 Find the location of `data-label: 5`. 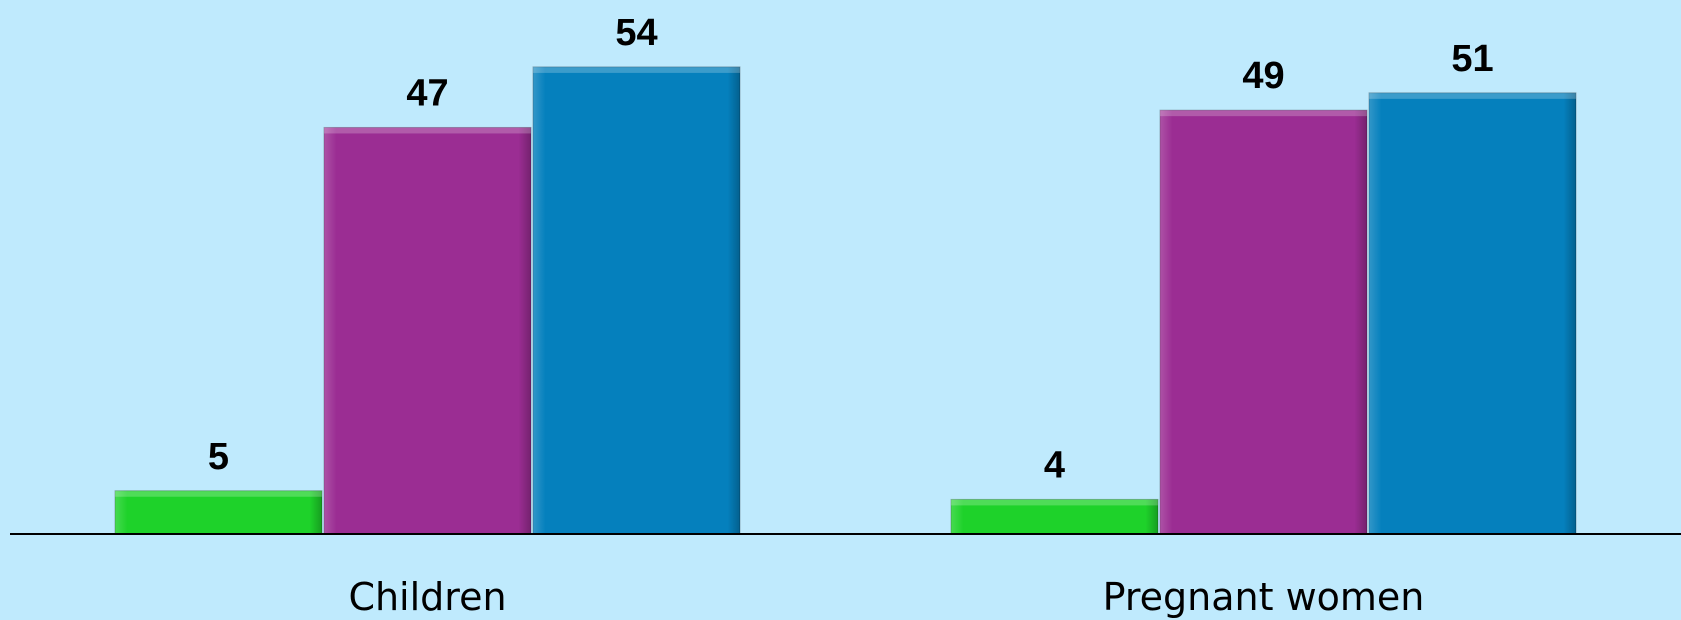

data-label: 5 is located at coordinates (218, 457).